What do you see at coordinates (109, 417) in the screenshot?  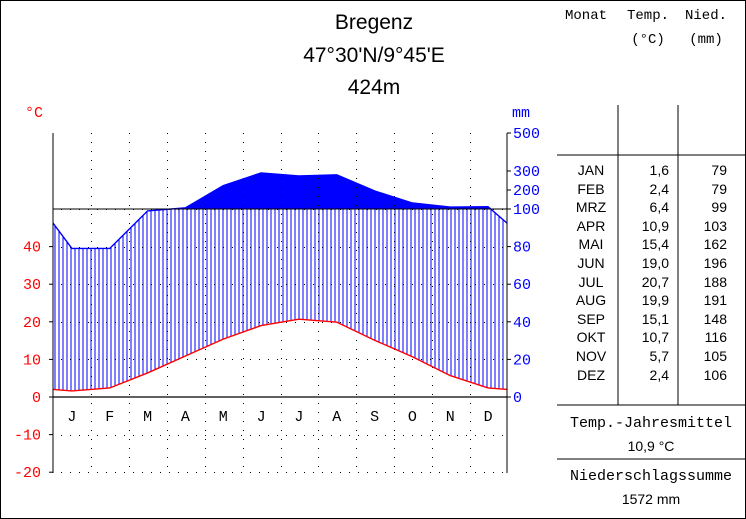 I see `month-label: F` at bounding box center [109, 417].